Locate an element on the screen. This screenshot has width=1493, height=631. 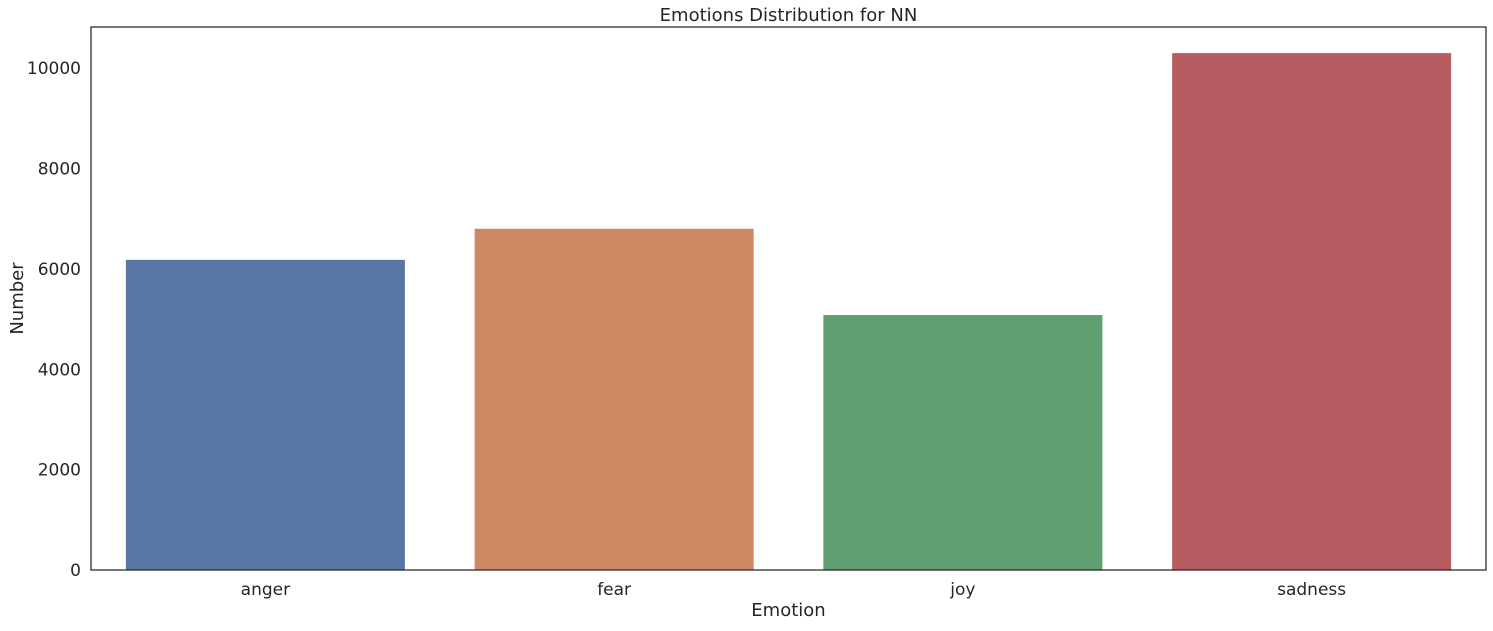
y-axis-label: Number is located at coordinates (17, 298).